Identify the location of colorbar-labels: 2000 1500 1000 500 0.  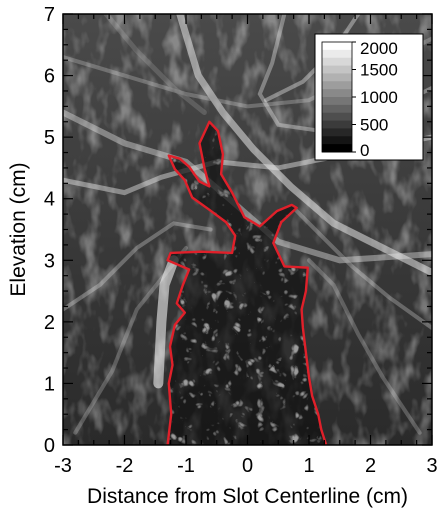
(375, 99).